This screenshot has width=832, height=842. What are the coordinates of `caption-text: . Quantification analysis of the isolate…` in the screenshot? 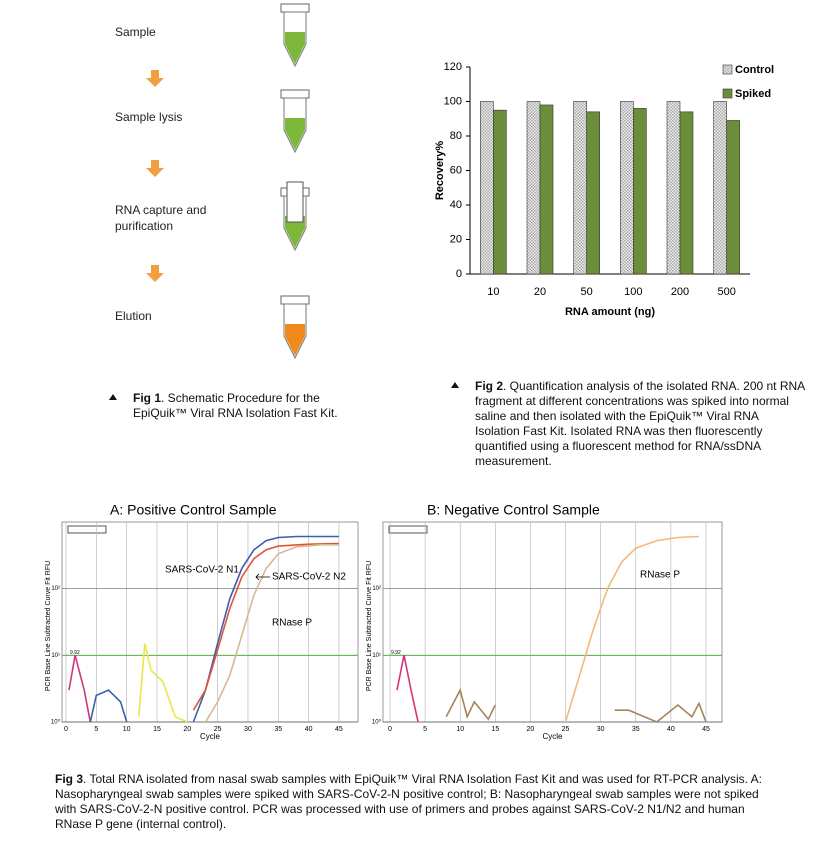 It's located at (640, 423).